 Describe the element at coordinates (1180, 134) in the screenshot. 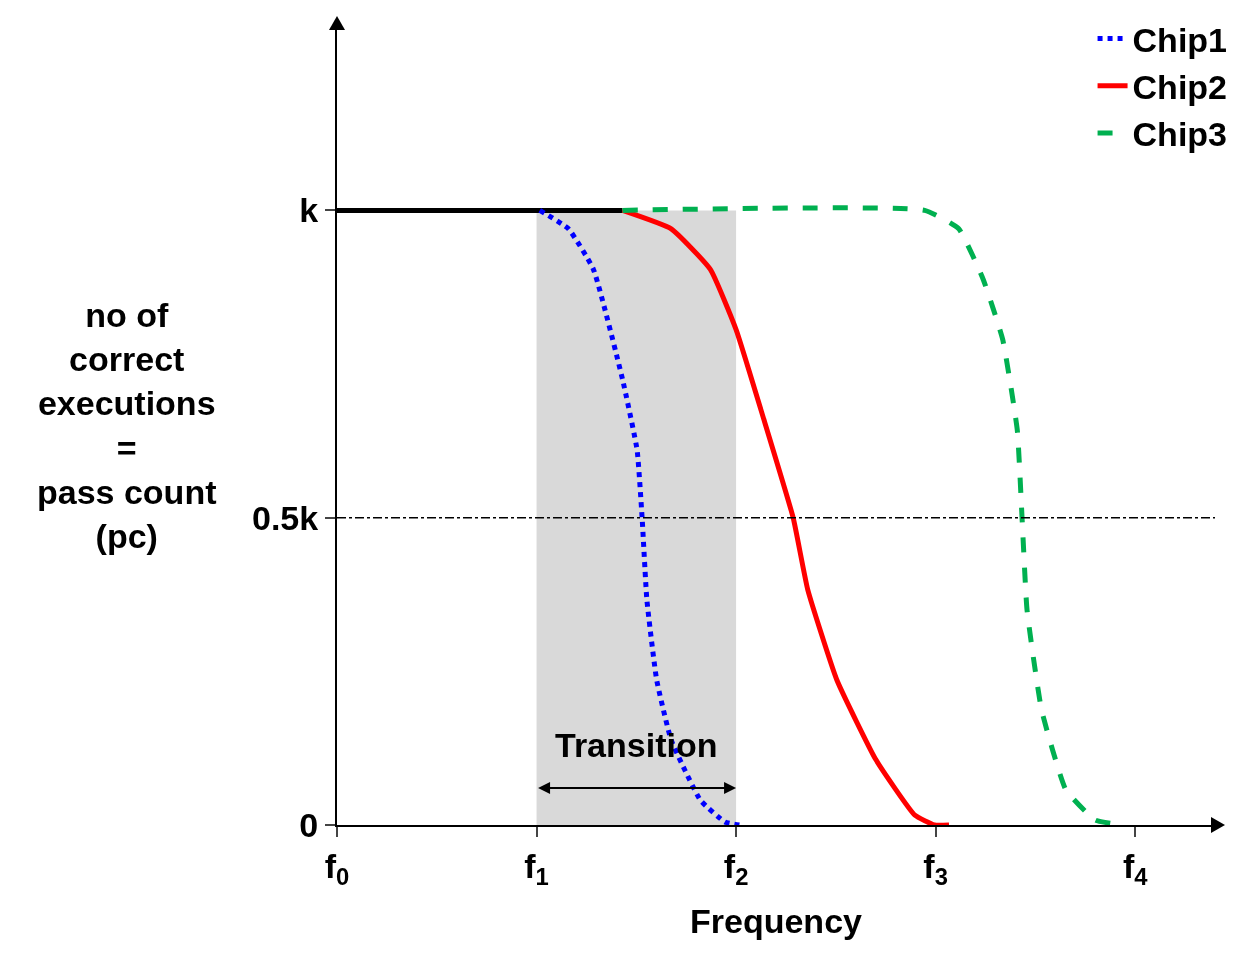

I see `legend-label: Chip3` at that location.